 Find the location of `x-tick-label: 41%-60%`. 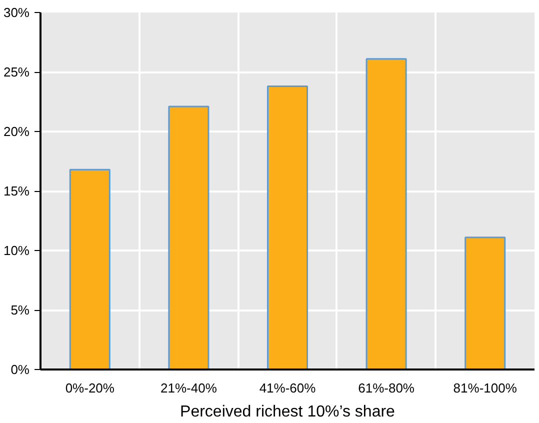

x-tick-label: 41%-60% is located at coordinates (287, 388).